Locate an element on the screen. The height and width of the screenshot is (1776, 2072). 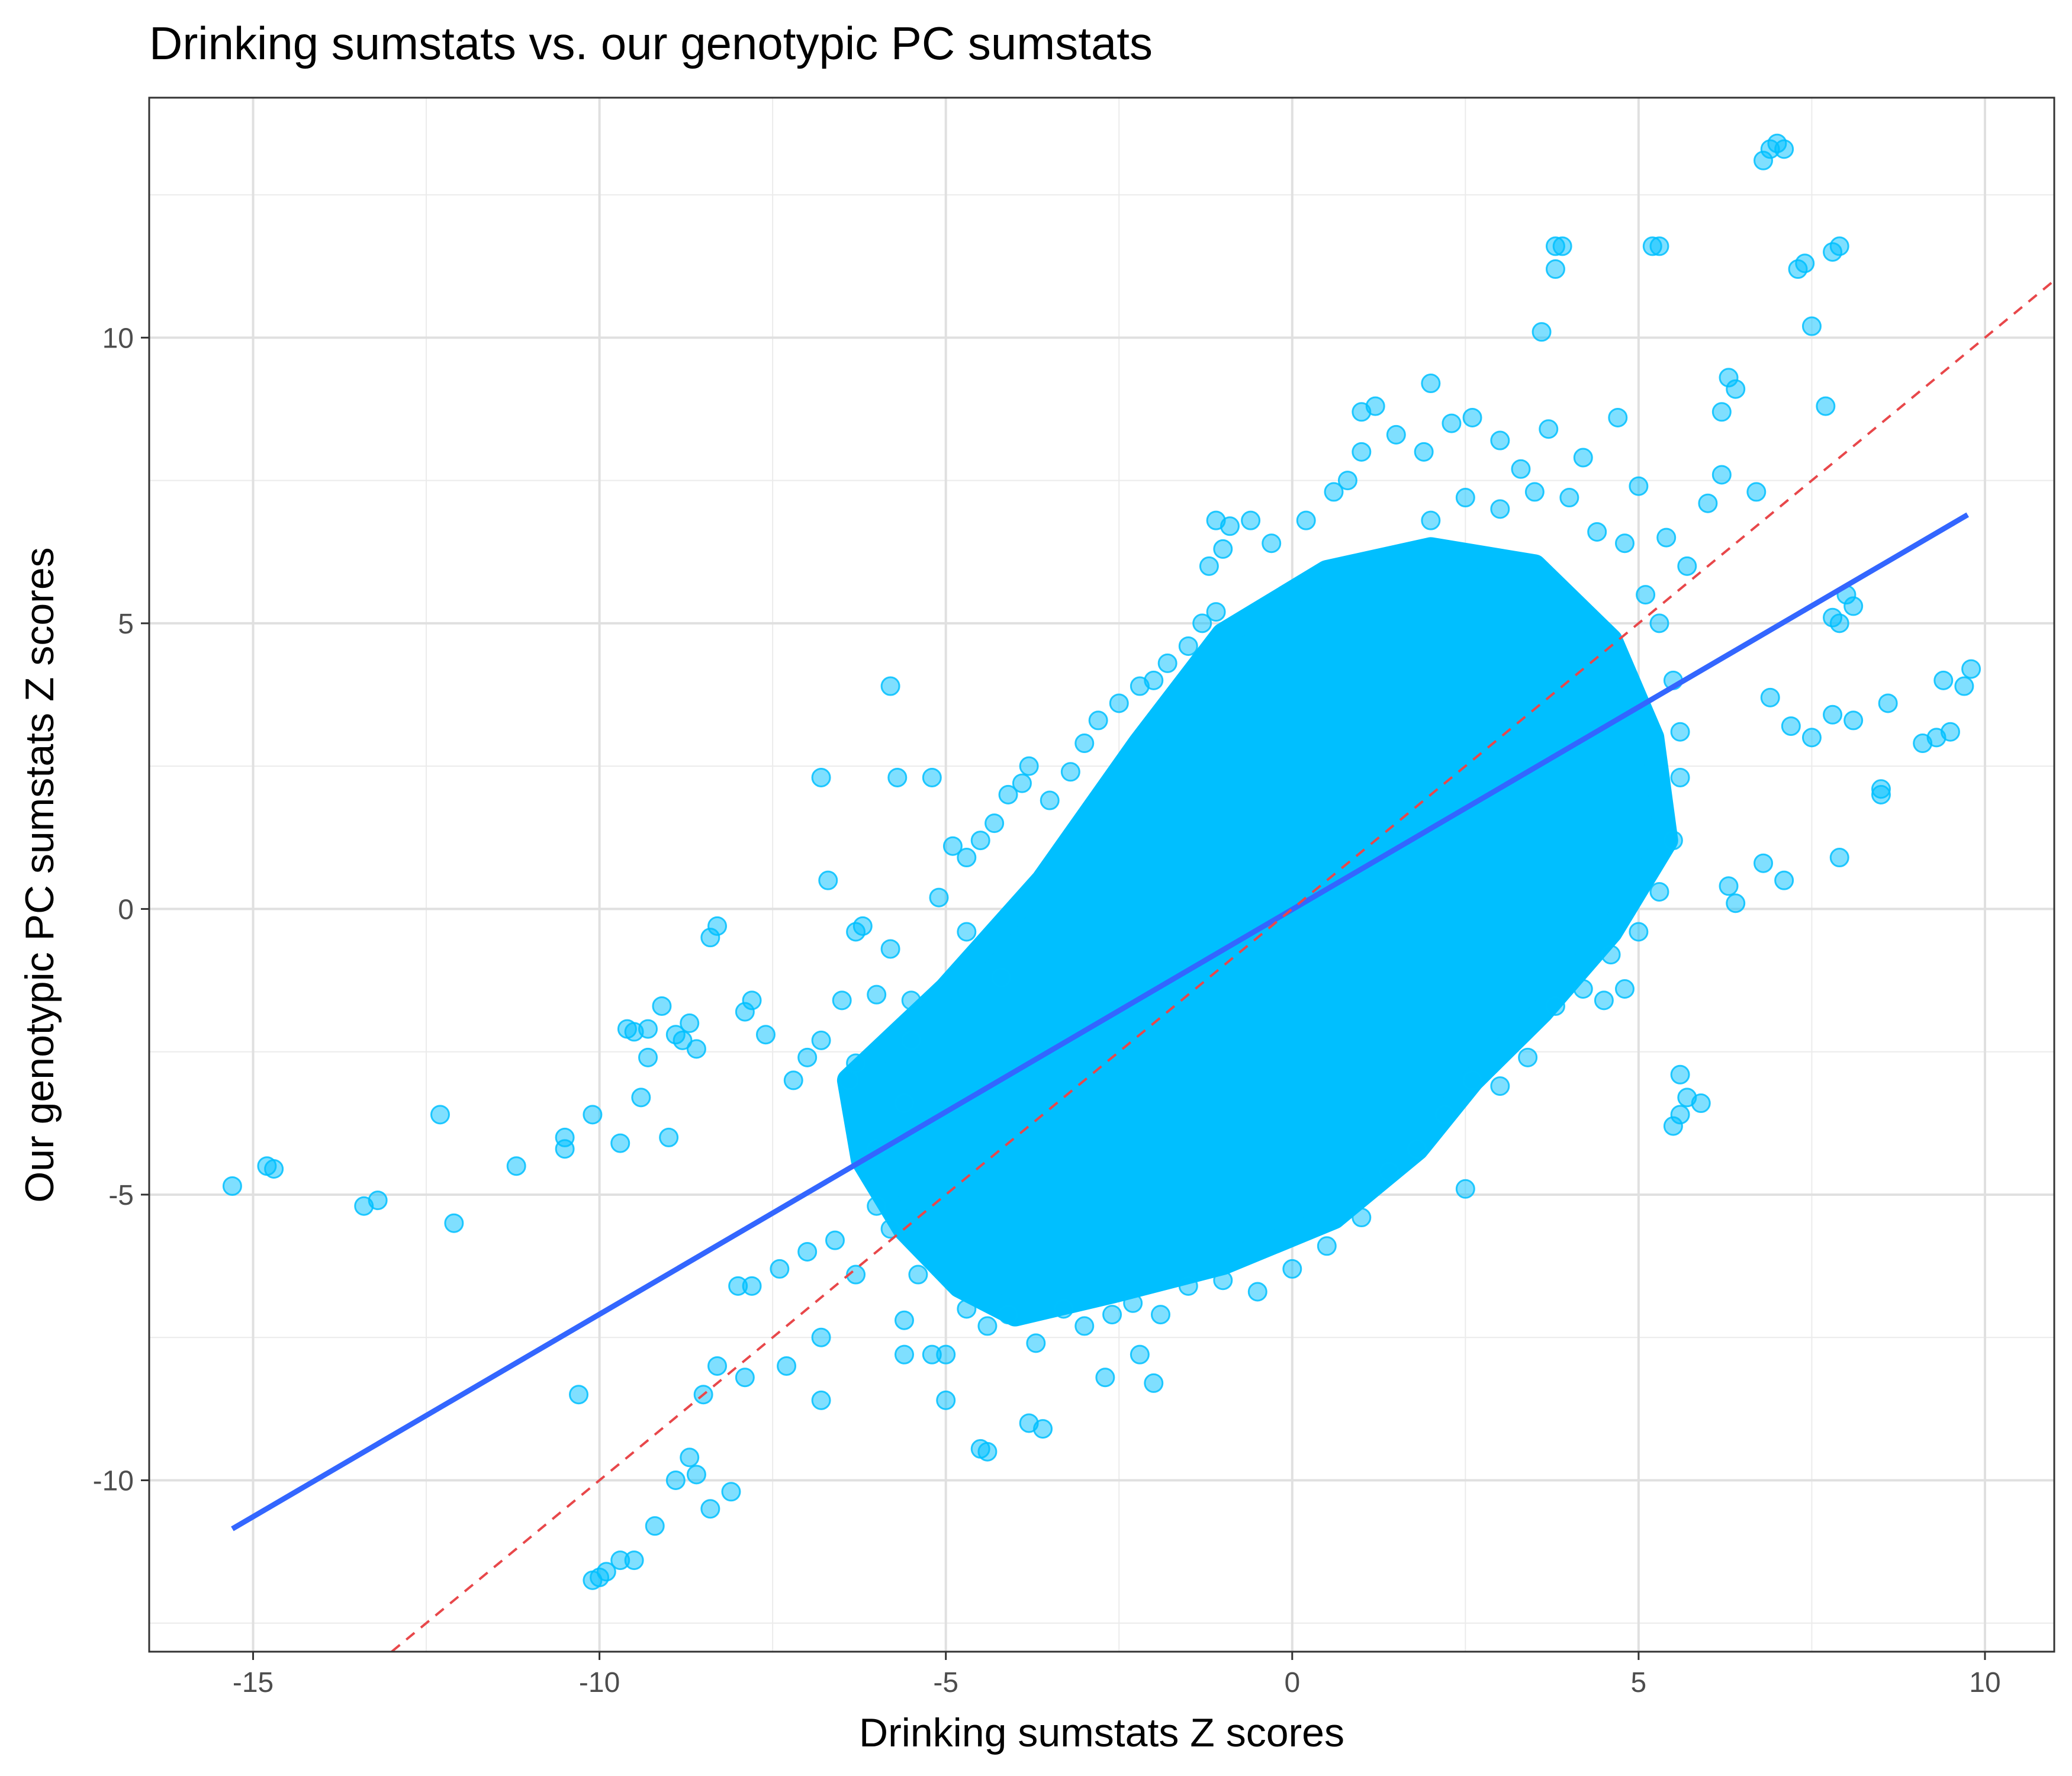
x-tick-label: -5 is located at coordinates (945, 1682).